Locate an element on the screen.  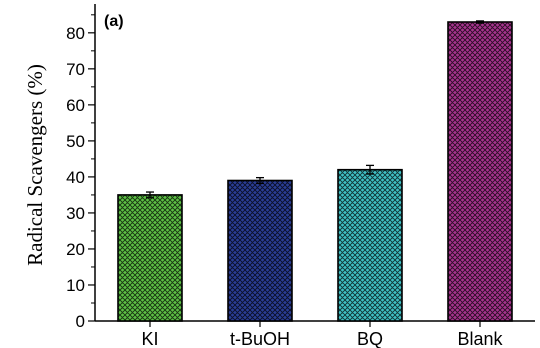
bar-ki is located at coordinates (150, 258).